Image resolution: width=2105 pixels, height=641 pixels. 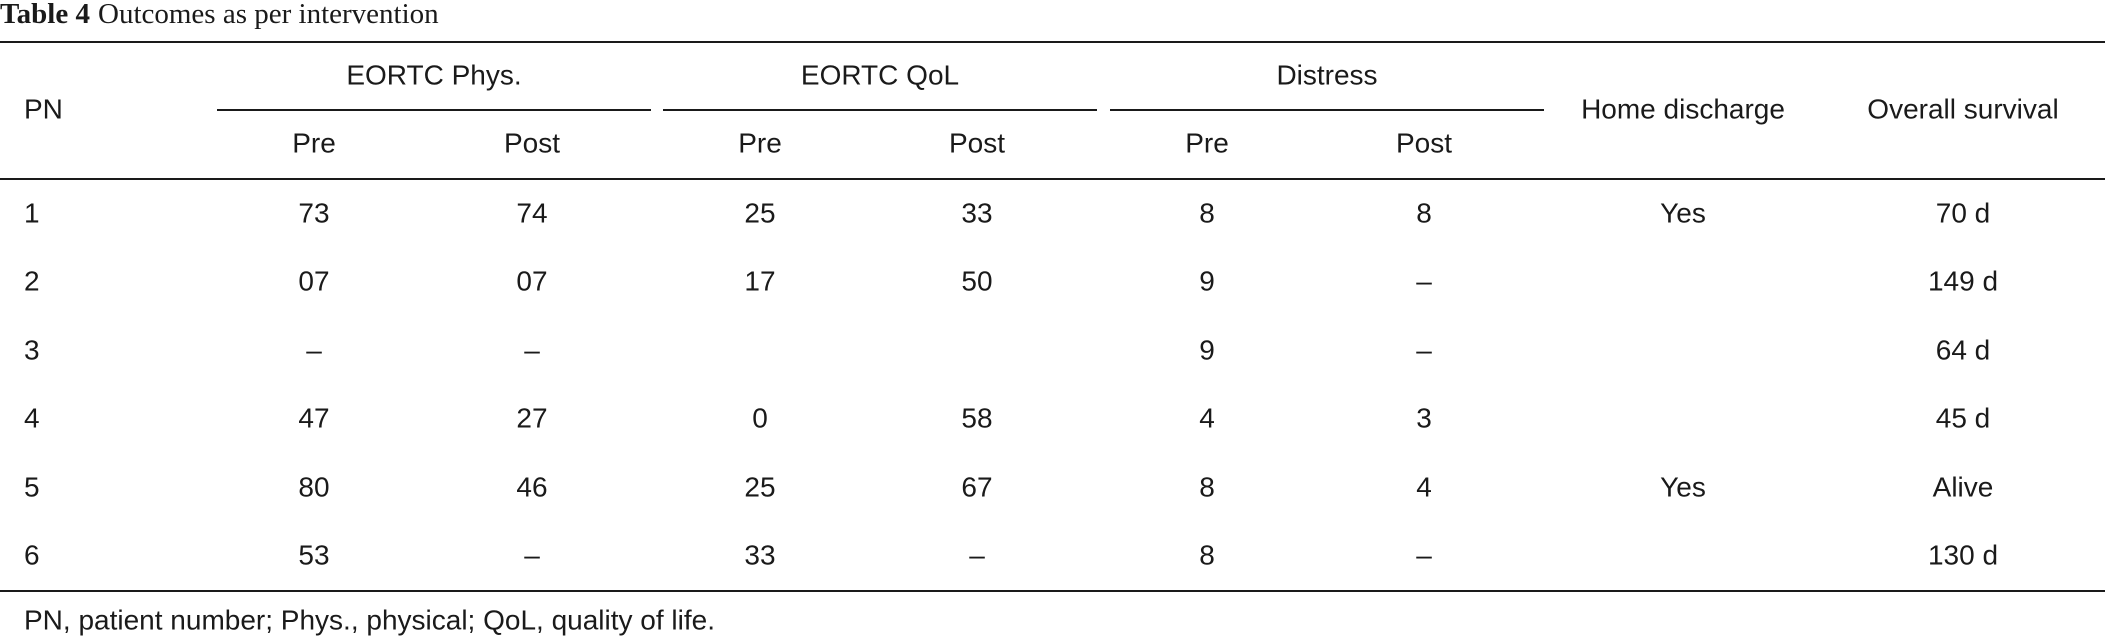 What do you see at coordinates (433, 74) in the screenshot?
I see `group-header: EORTC Phys.` at bounding box center [433, 74].